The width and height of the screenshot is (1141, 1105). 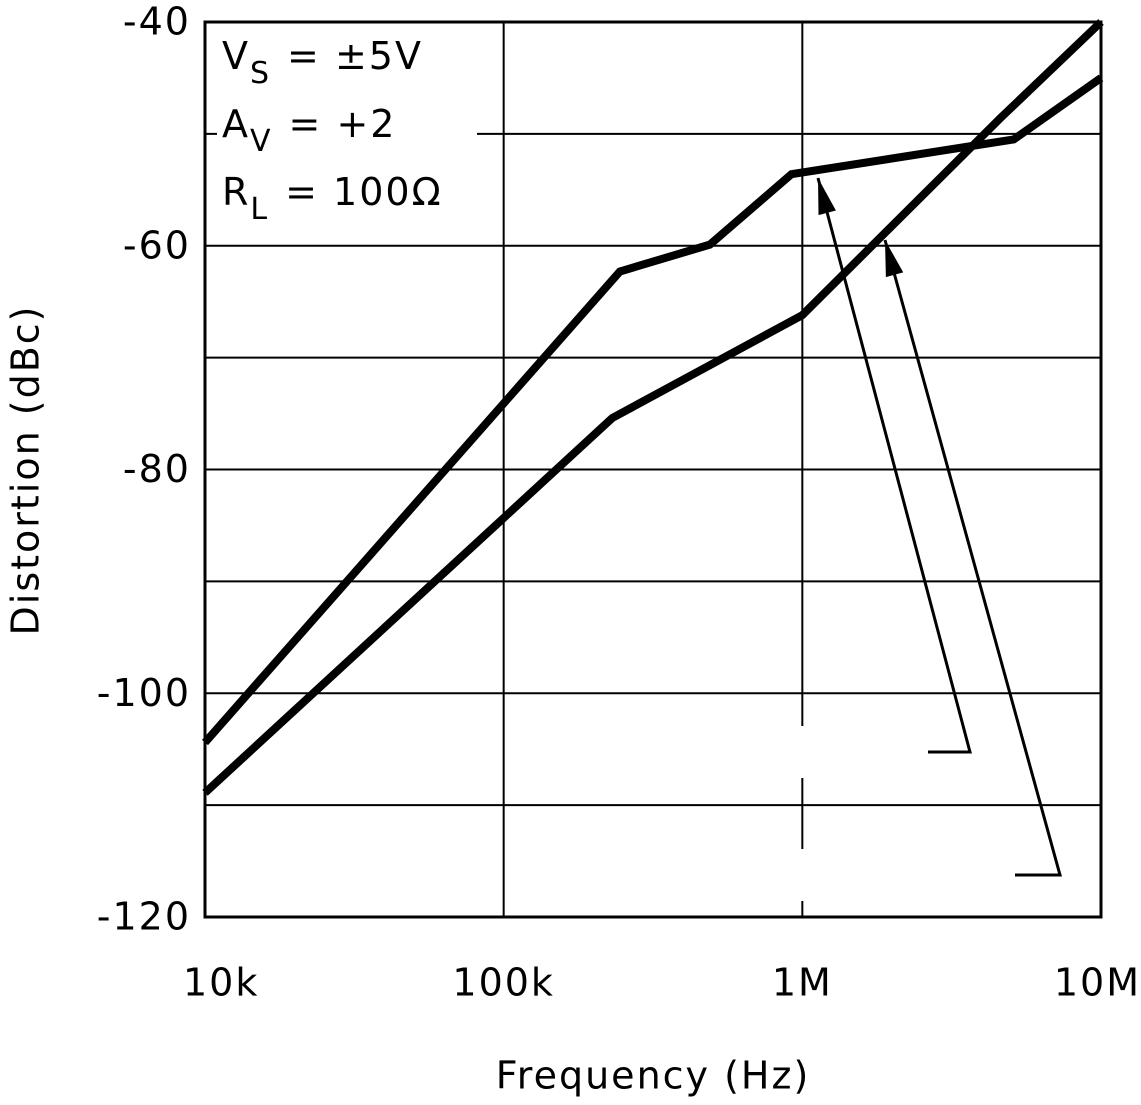 I want to click on condition-symbol: A, so click(x=236, y=124).